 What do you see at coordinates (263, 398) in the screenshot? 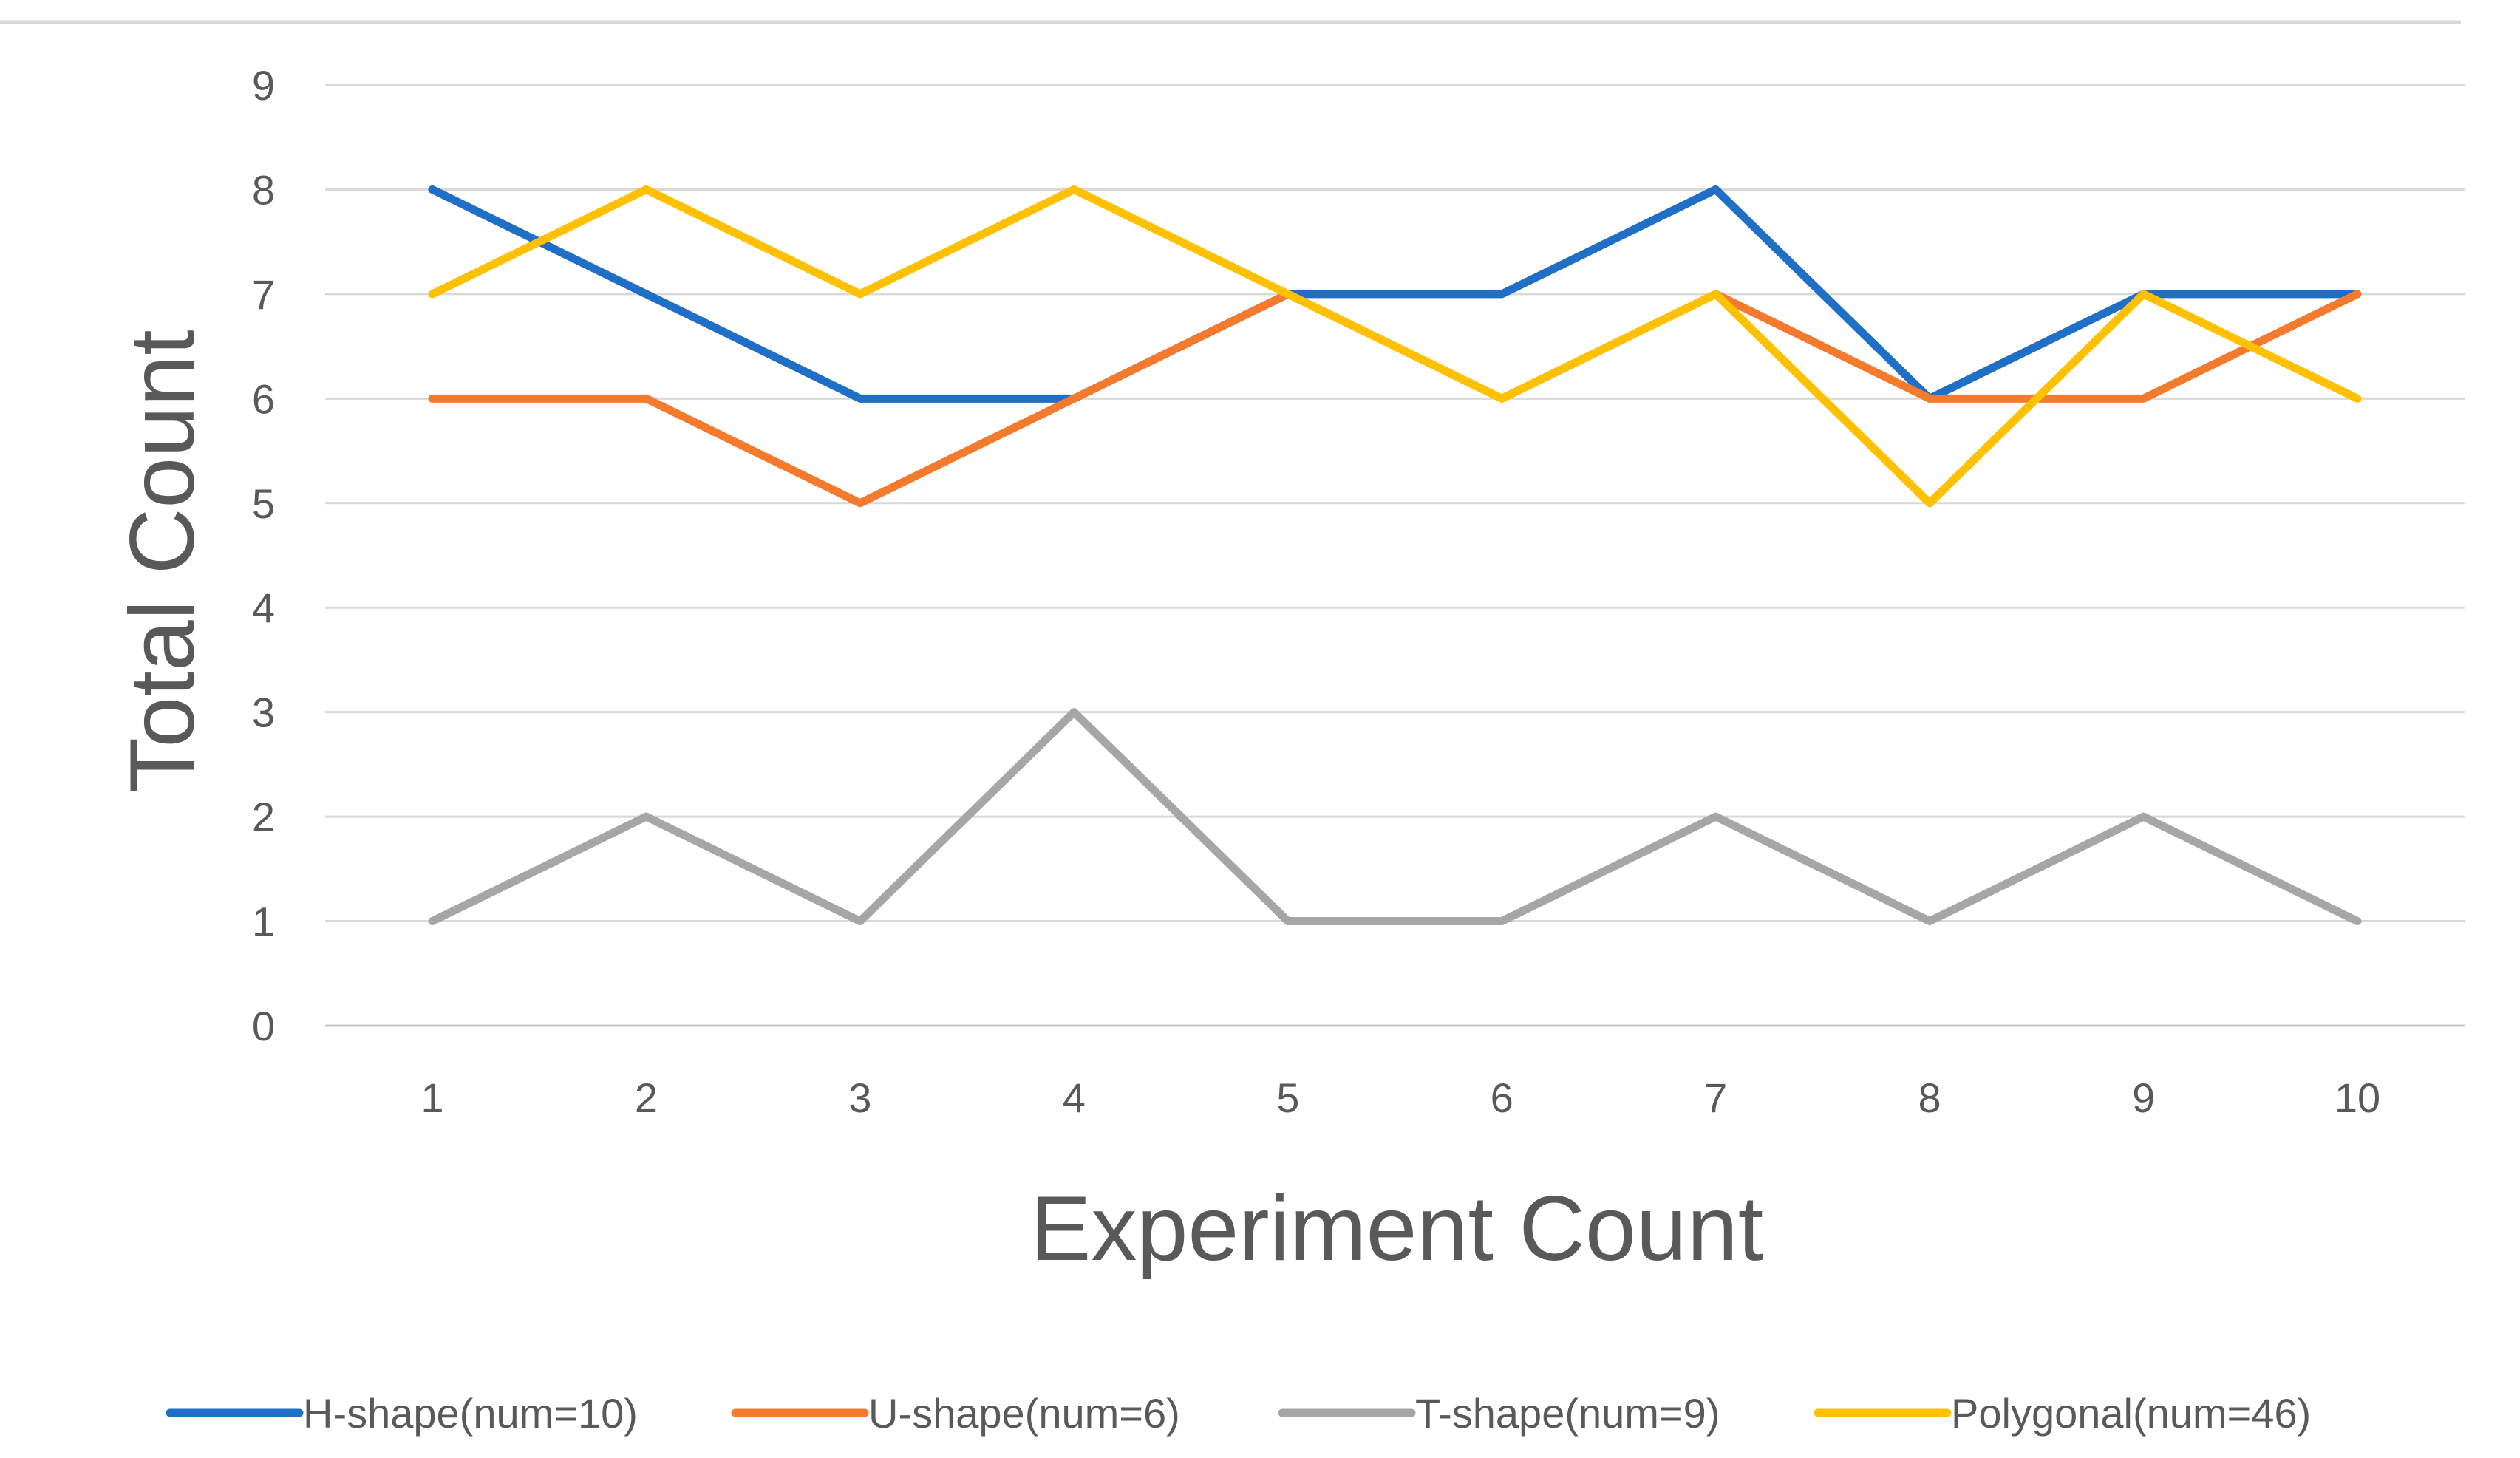
I see `y-tick-label-6: 6` at bounding box center [263, 398].